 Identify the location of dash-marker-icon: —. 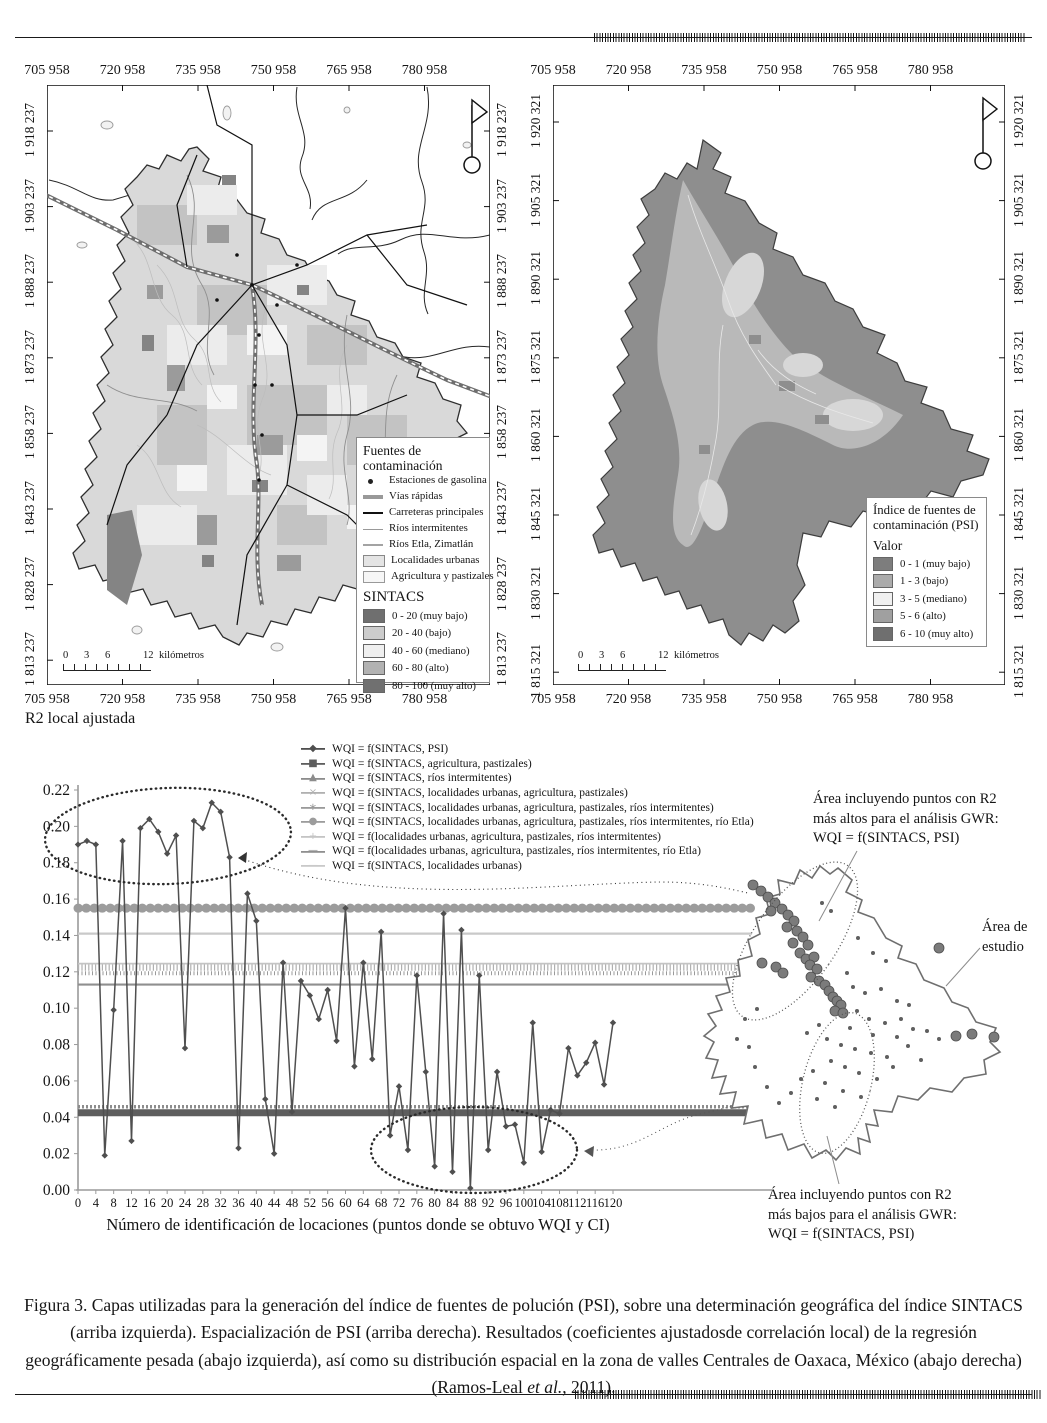
(313, 866).